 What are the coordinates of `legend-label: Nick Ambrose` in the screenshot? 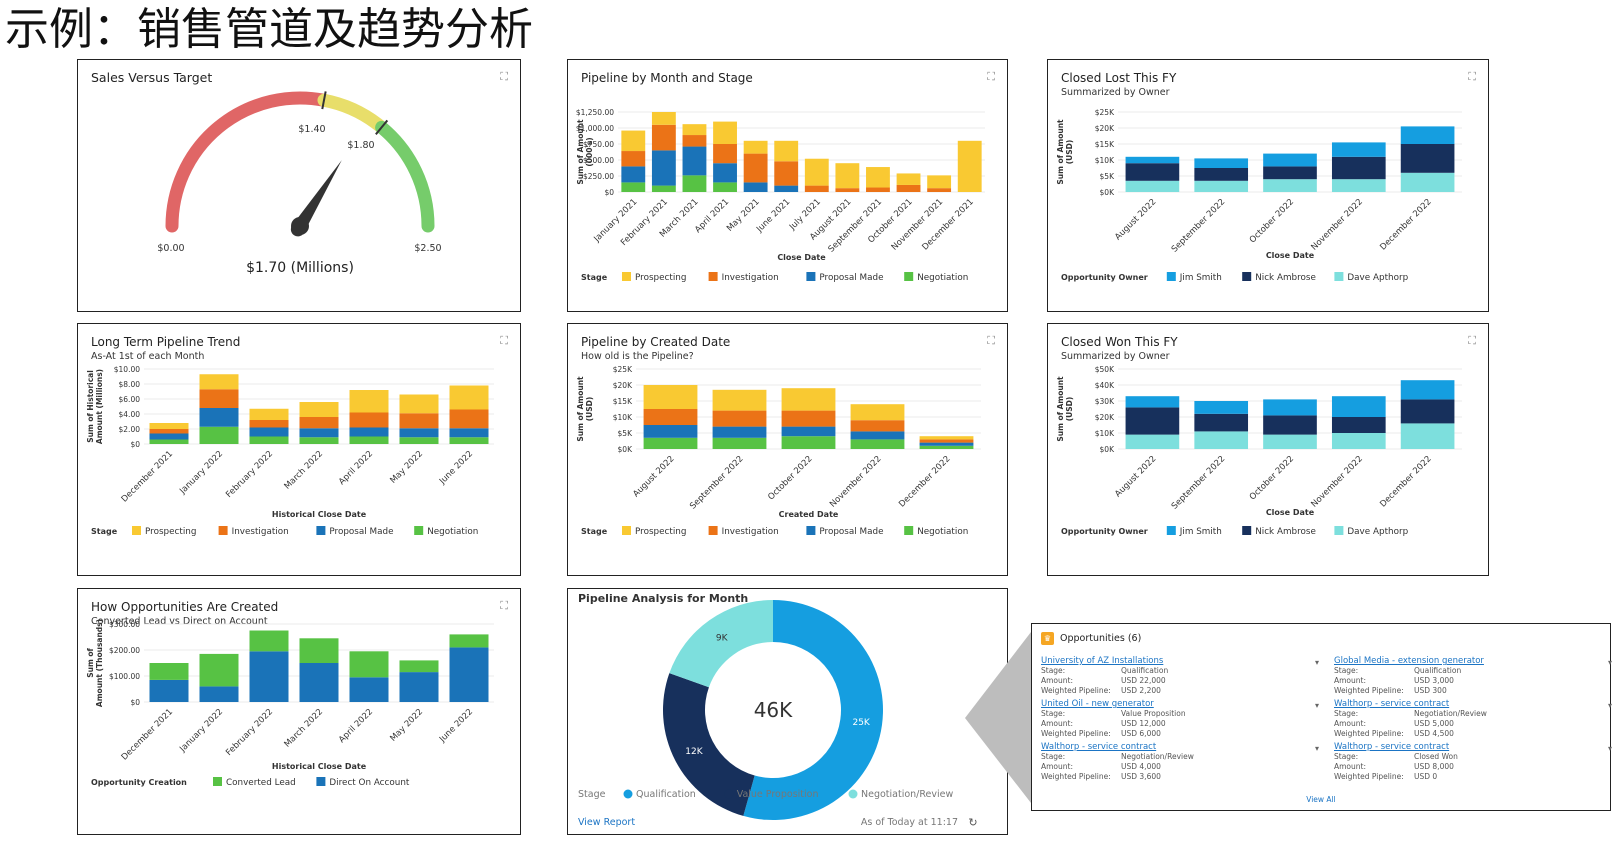 It's located at (1285, 278).